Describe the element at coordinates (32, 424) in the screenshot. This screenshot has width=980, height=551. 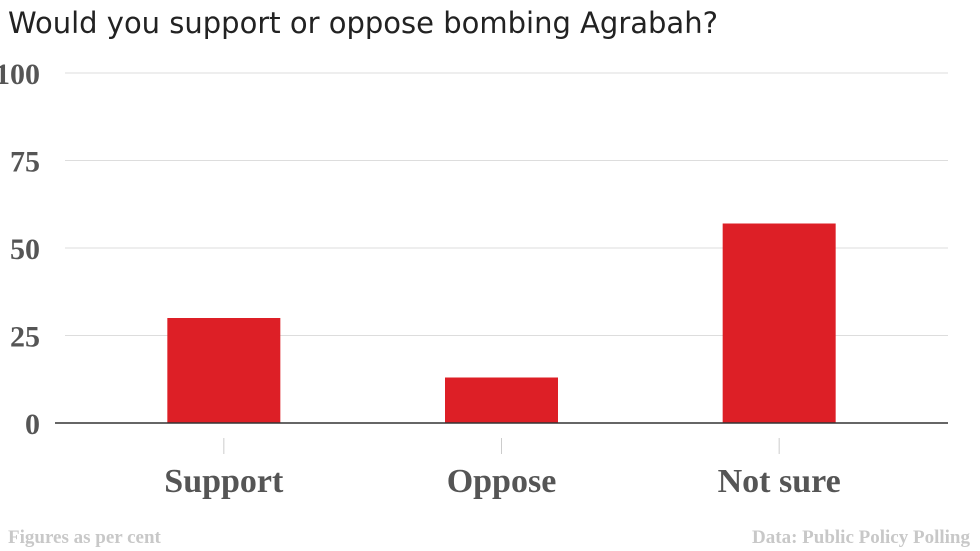
I see `y-tick-label: 0` at that location.